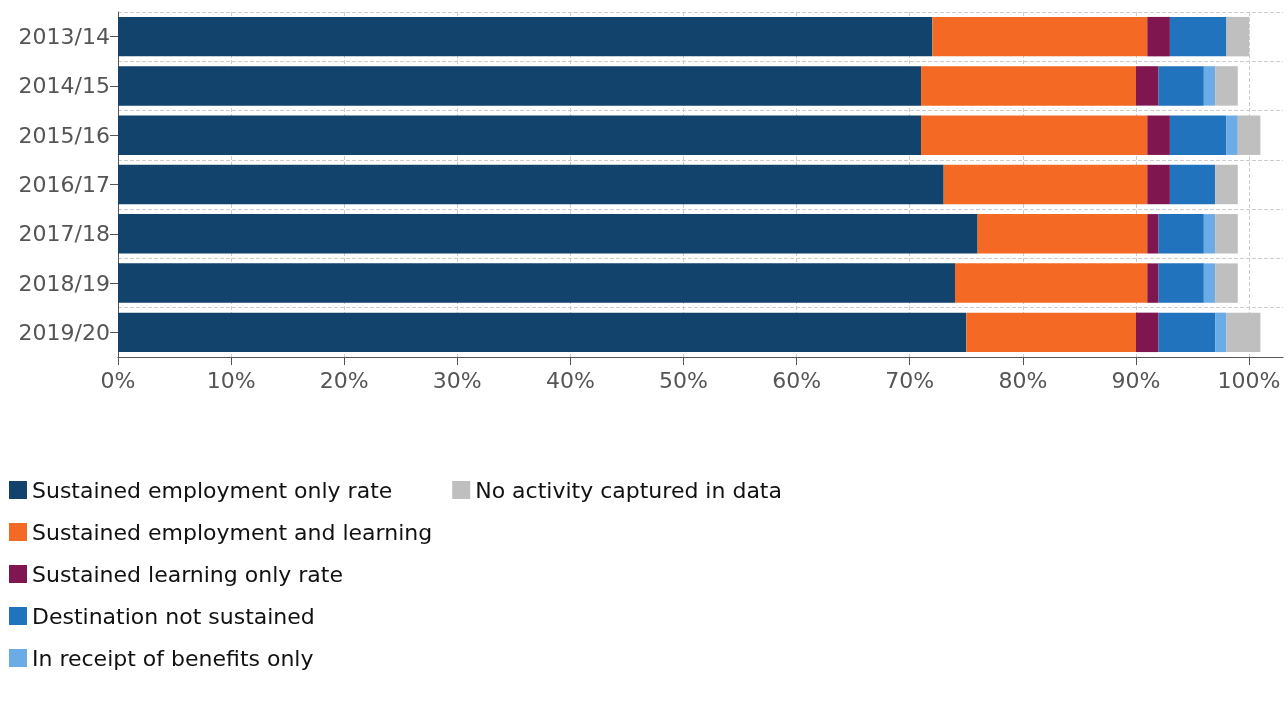  I want to click on y-tick-label: 2015/16, so click(64, 135).